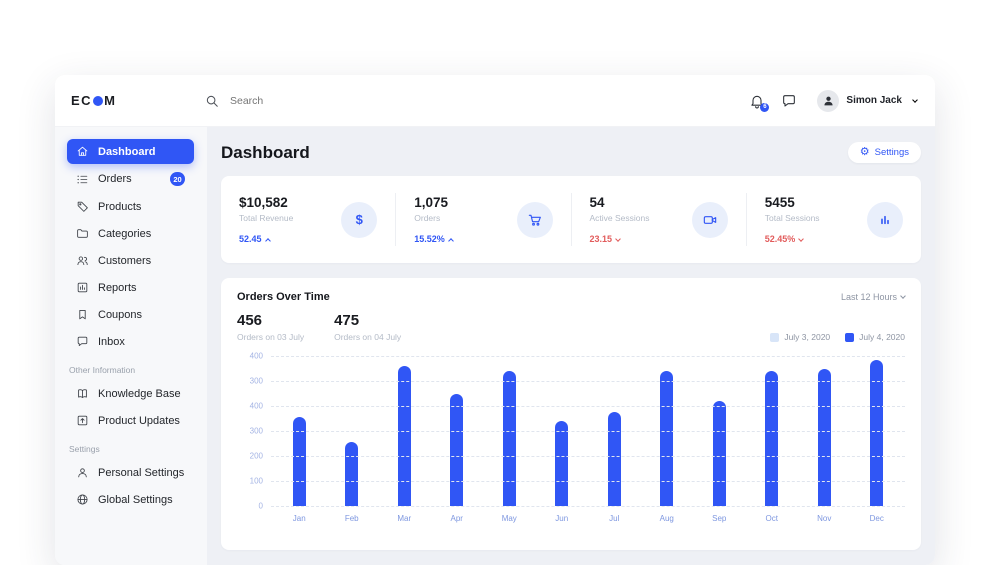 The image size is (1005, 565). What do you see at coordinates (495, 101) in the screenshot?
I see `top-header: EC M 6 Simon Jack` at bounding box center [495, 101].